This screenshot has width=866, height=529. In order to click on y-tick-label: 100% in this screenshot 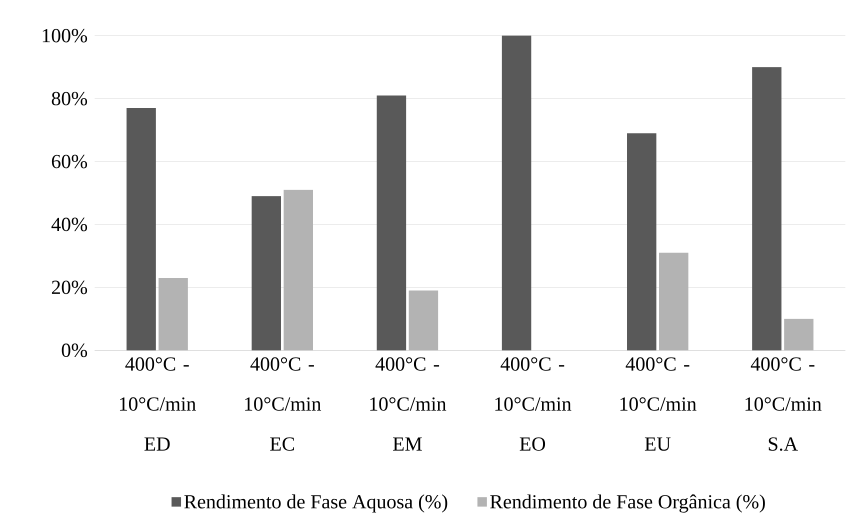, I will do `click(65, 35)`.